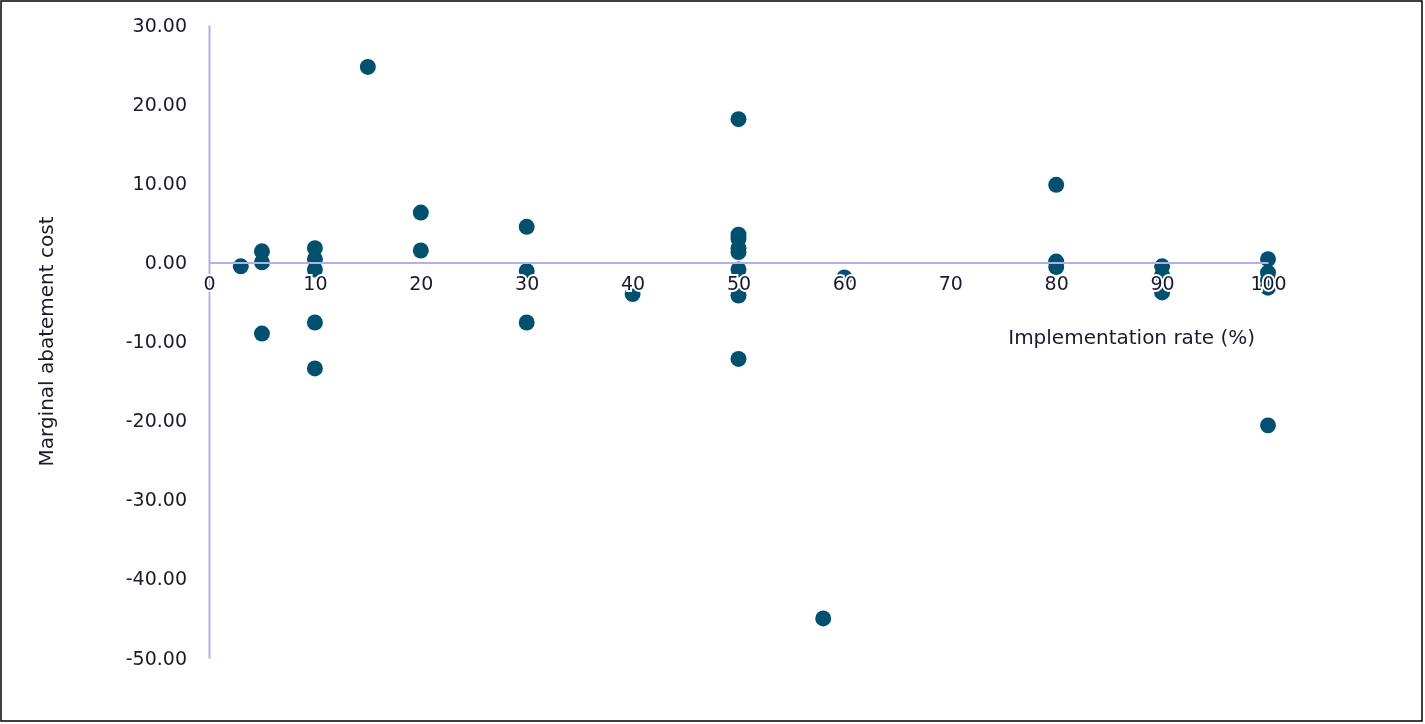 Image resolution: width=1425 pixels, height=724 pixels. What do you see at coordinates (315, 282) in the screenshot?
I see `x-tick-label: 10` at bounding box center [315, 282].